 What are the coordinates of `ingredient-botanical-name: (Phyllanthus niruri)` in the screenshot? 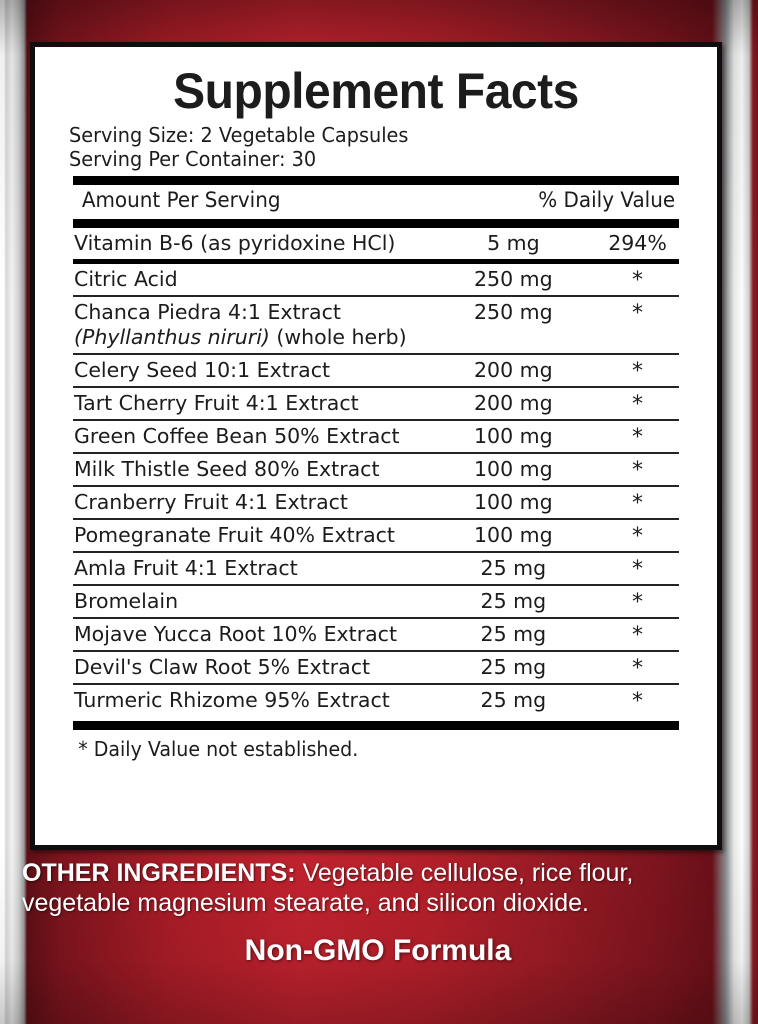 It's located at (172, 337).